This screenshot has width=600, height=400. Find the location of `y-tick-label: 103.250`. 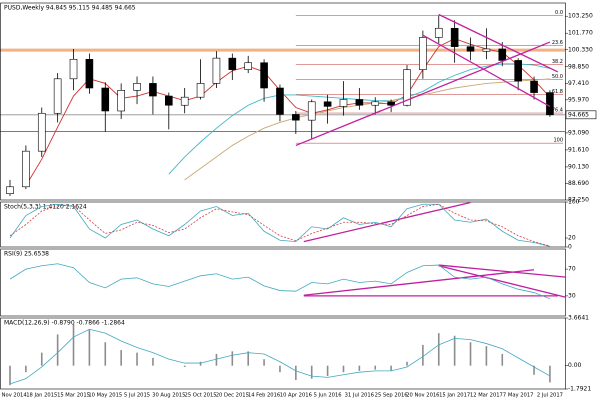

y-tick-label: 103.250 is located at coordinates (580, 16).